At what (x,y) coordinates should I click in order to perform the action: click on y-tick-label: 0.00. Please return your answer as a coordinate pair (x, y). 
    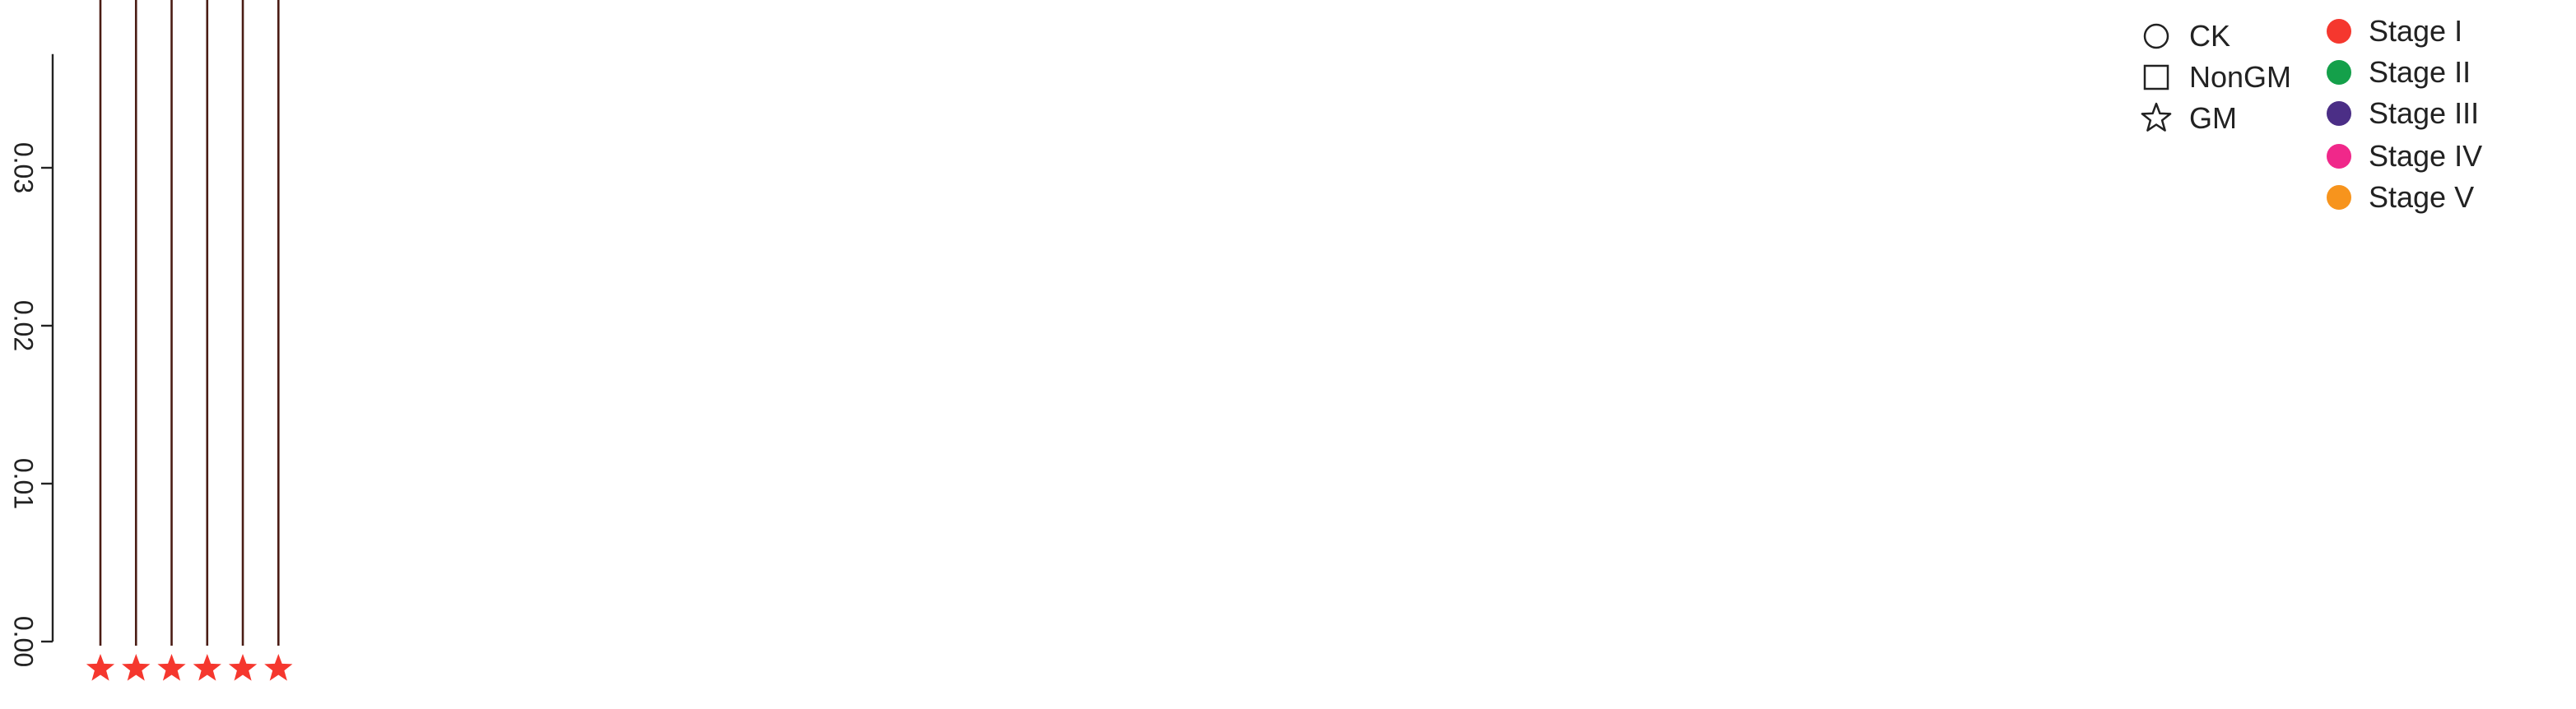
    Looking at the image, I should click on (24, 641).